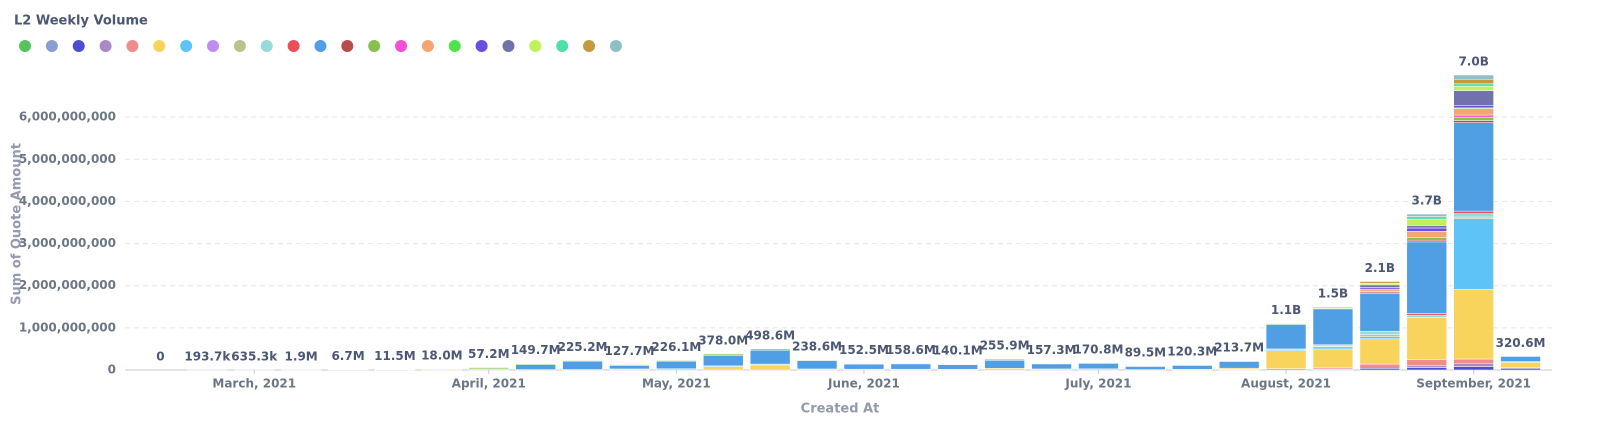  Describe the element at coordinates (442, 356) in the screenshot. I see `total-label: 18.0M` at that location.